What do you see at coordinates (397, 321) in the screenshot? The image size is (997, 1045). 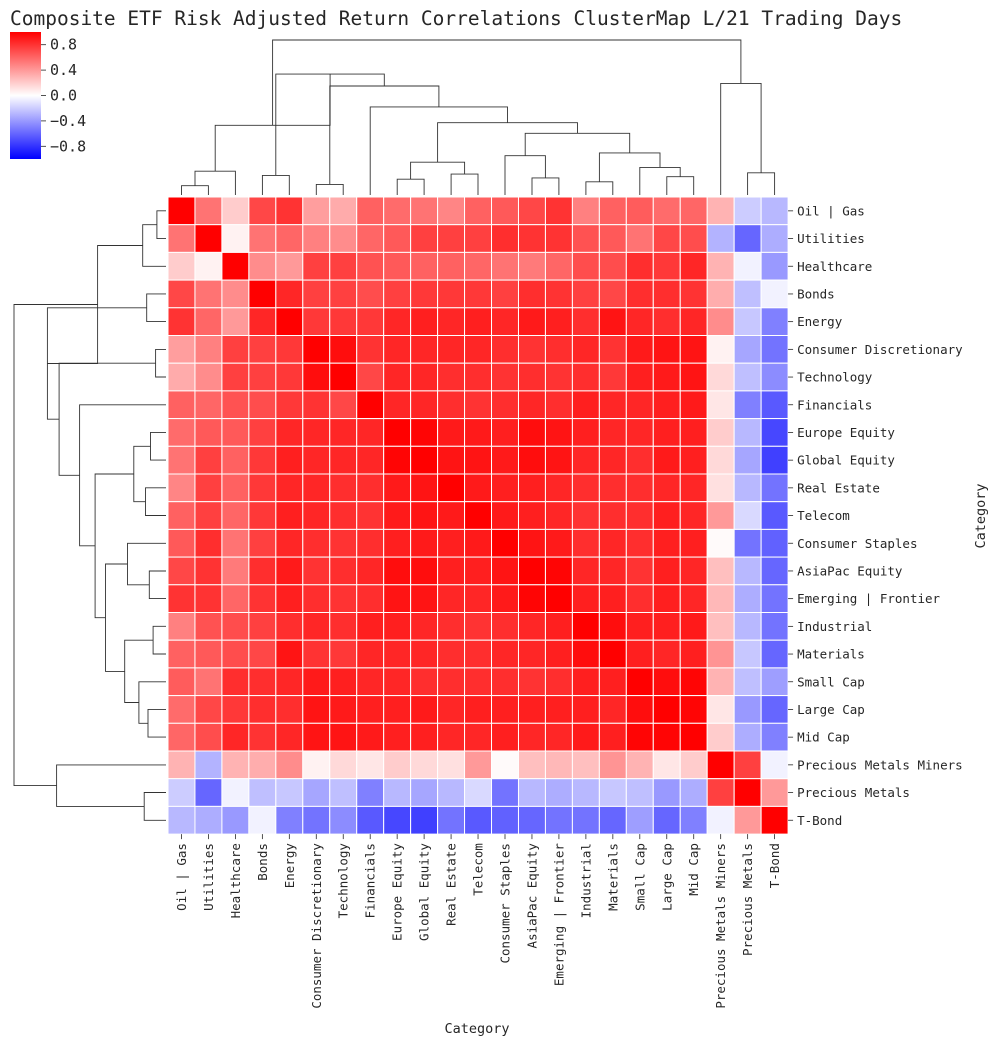 I see `heatmap-cell-energy-europe-equity` at bounding box center [397, 321].